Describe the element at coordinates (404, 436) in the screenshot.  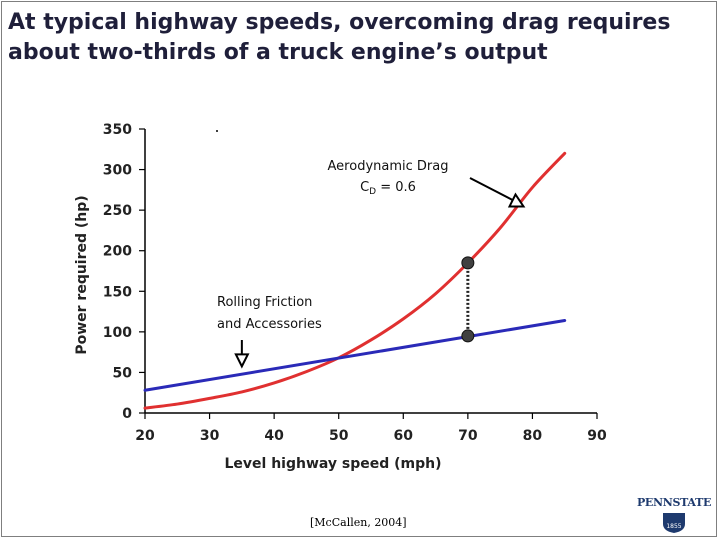
I see `x-tick-label: 60` at that location.